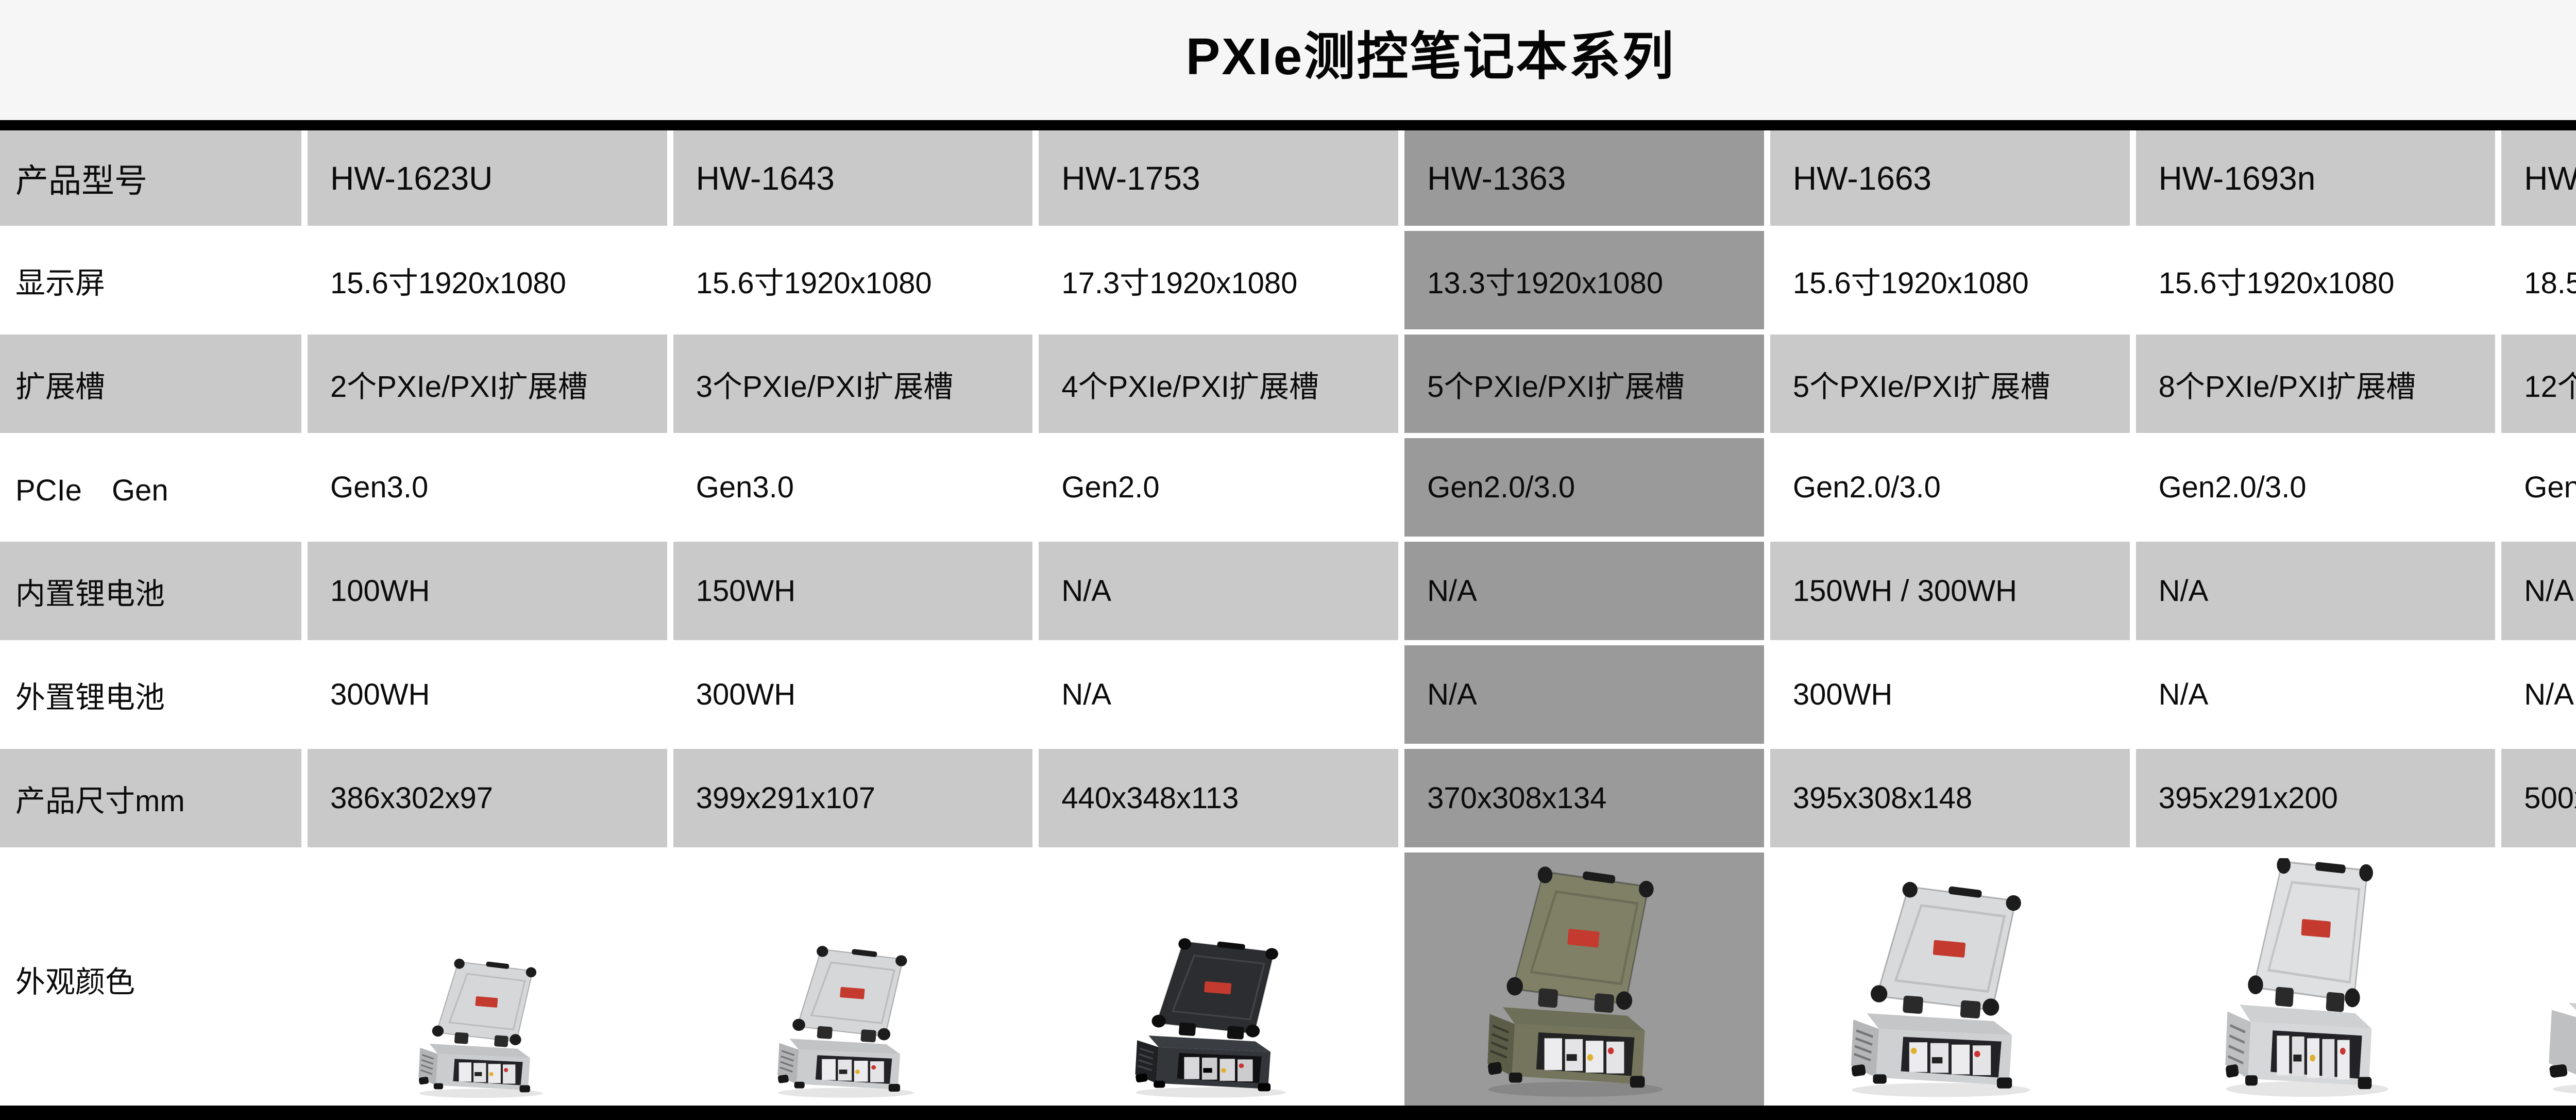 The width and height of the screenshot is (2576, 1120). Describe the element at coordinates (480, 1028) in the screenshot. I see `product-image-hw-1623u` at that location.